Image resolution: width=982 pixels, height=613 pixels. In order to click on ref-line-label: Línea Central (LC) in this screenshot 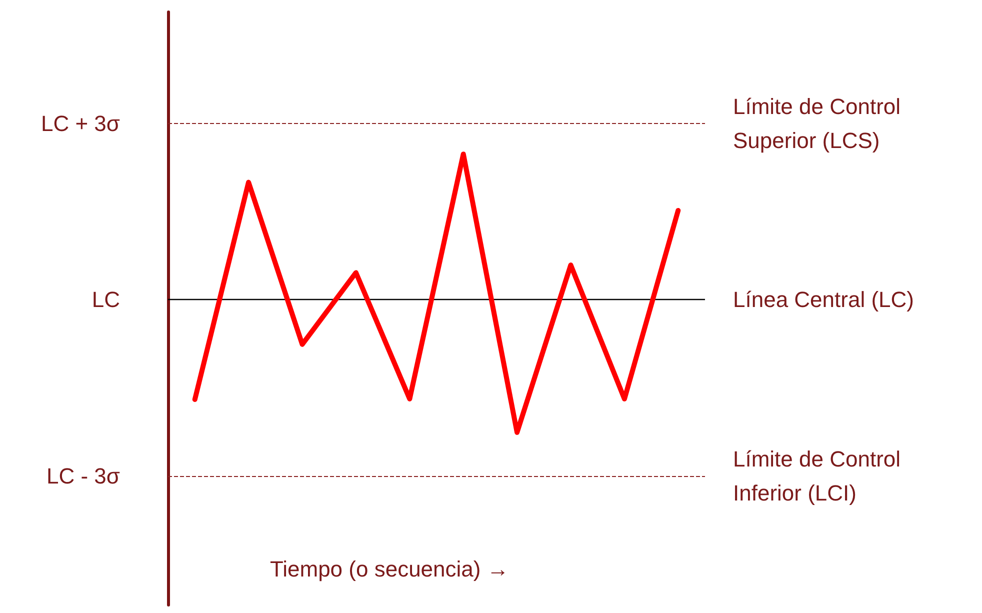, I will do `click(823, 299)`.